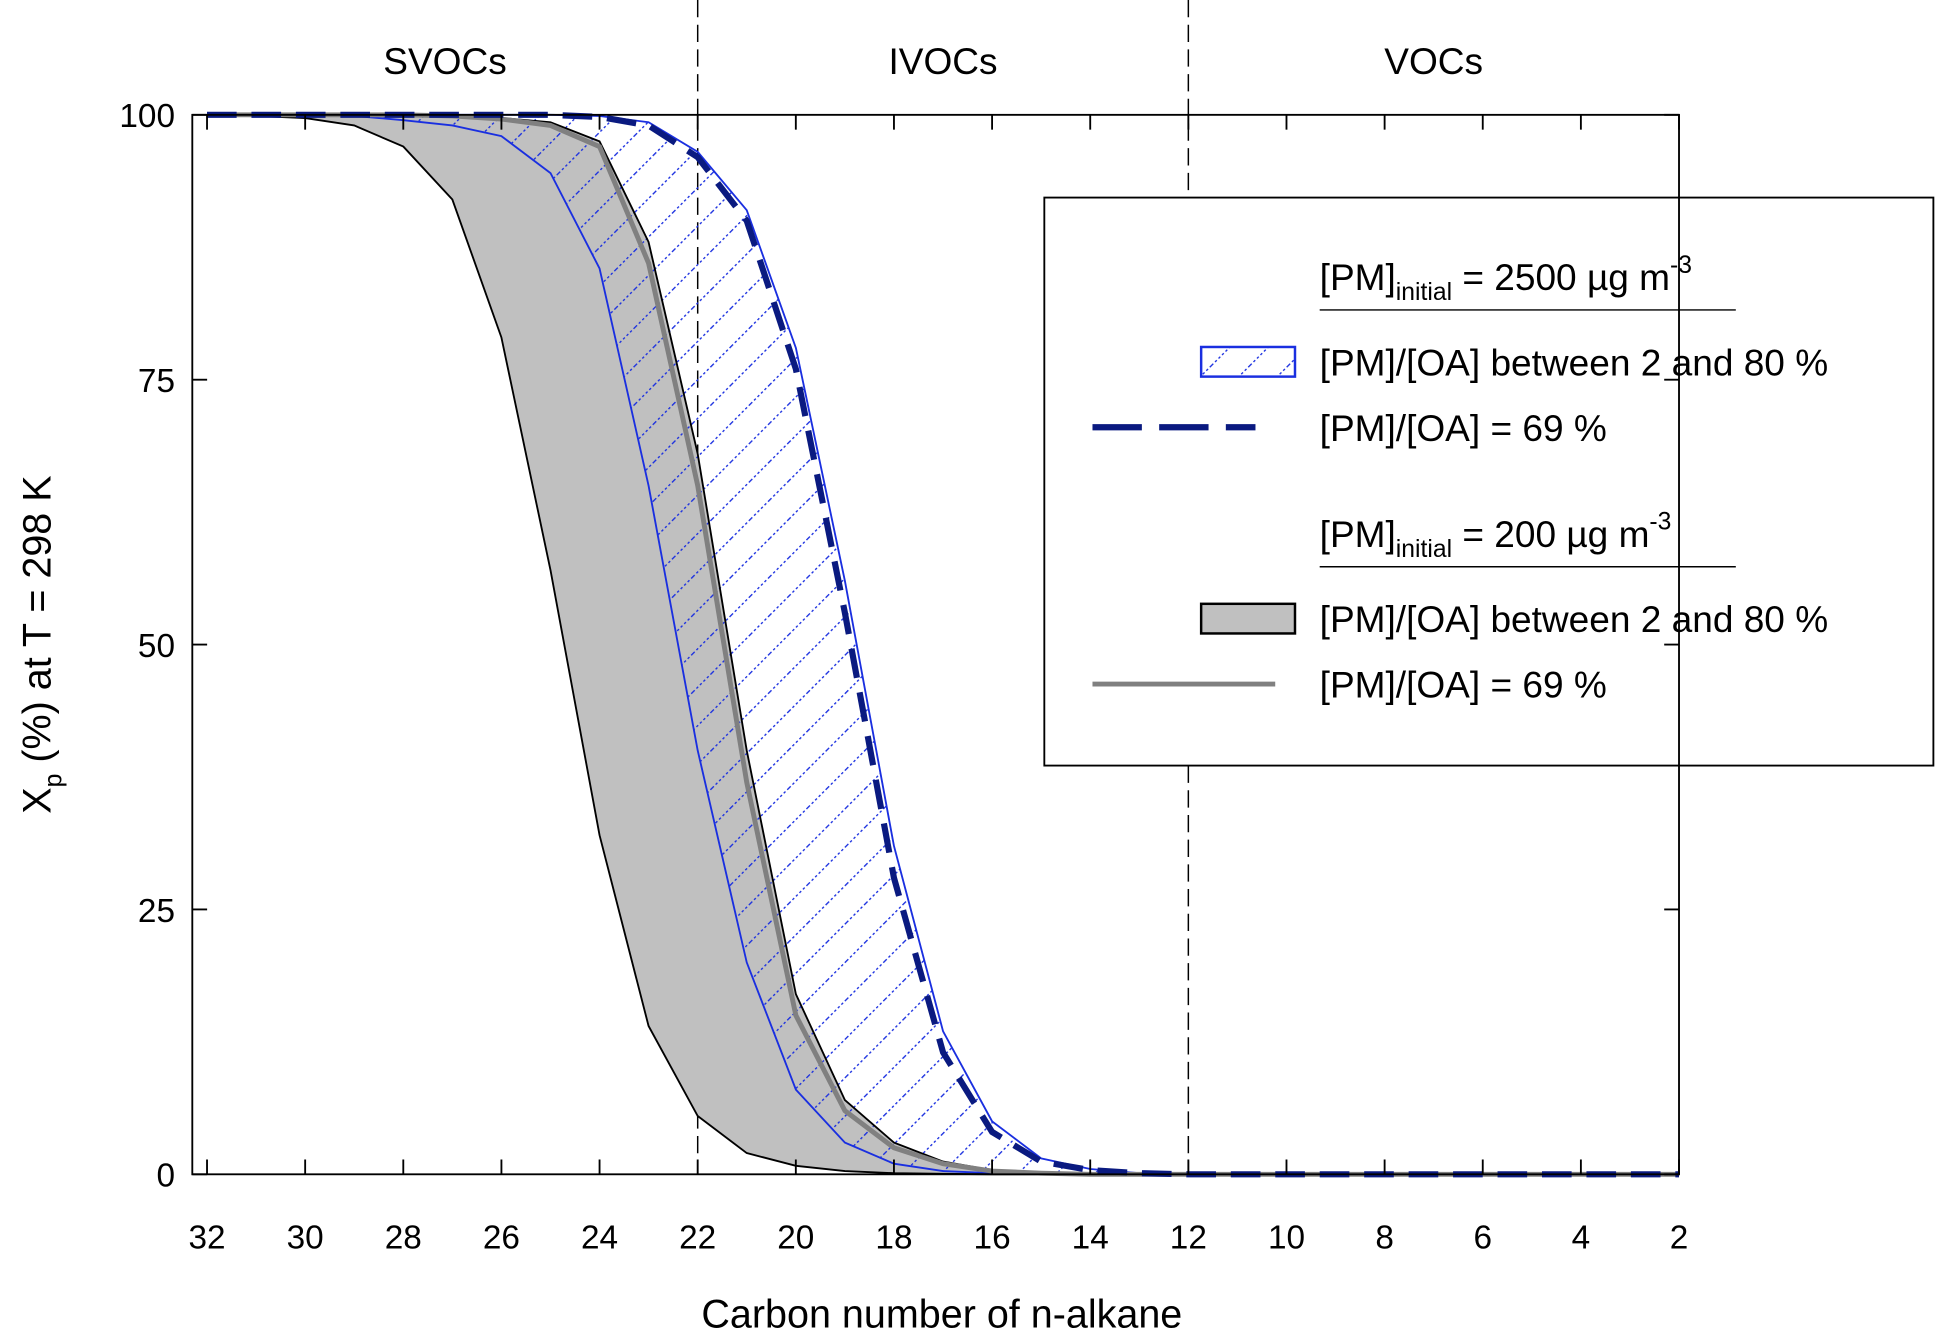  I want to click on y-axis-label: Xp (%) at T = 298 K, so click(41, 644).